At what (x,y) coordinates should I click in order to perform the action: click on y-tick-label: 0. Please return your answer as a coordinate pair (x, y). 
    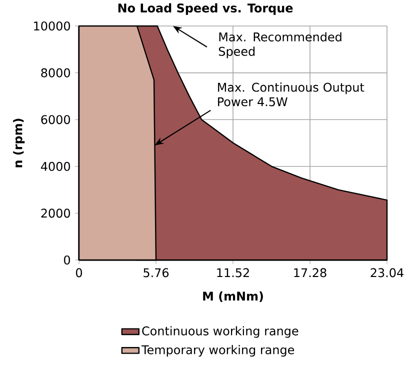
    Looking at the image, I should click on (67, 260).